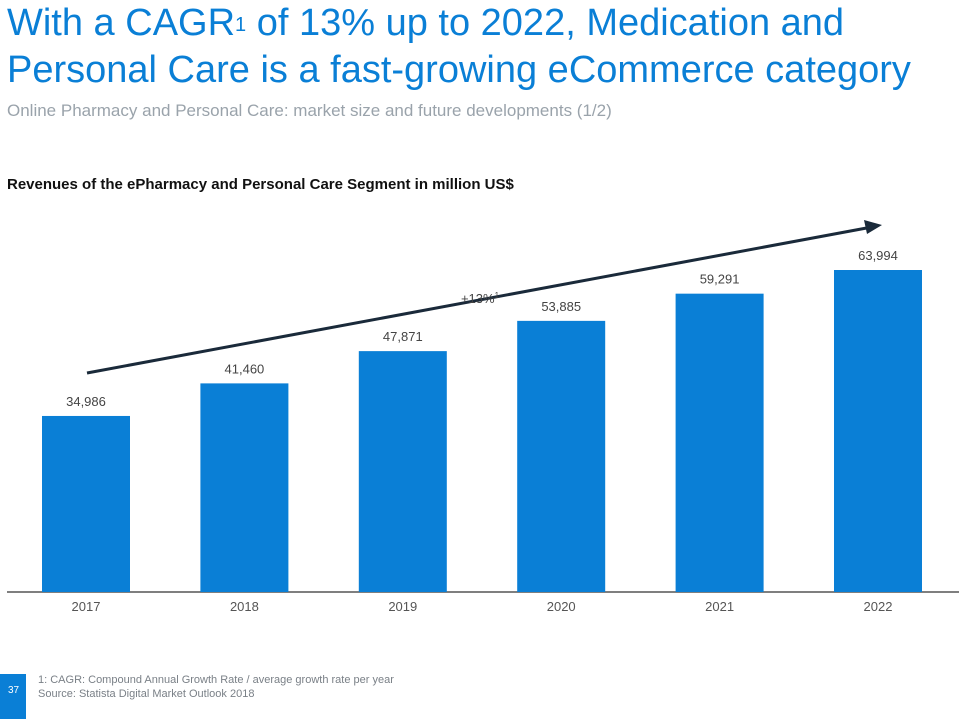 This screenshot has height=719, width=979. I want to click on x-tick-label-2021: 2021, so click(719, 606).